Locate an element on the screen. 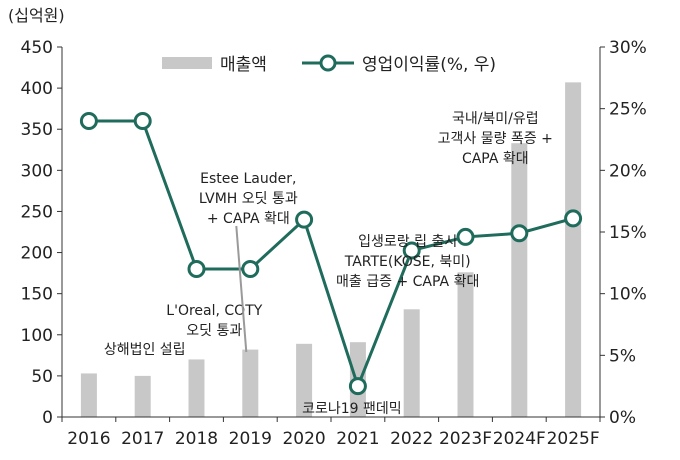 The width and height of the screenshot is (680, 460). left-tick-label: 0 is located at coordinates (47, 418).